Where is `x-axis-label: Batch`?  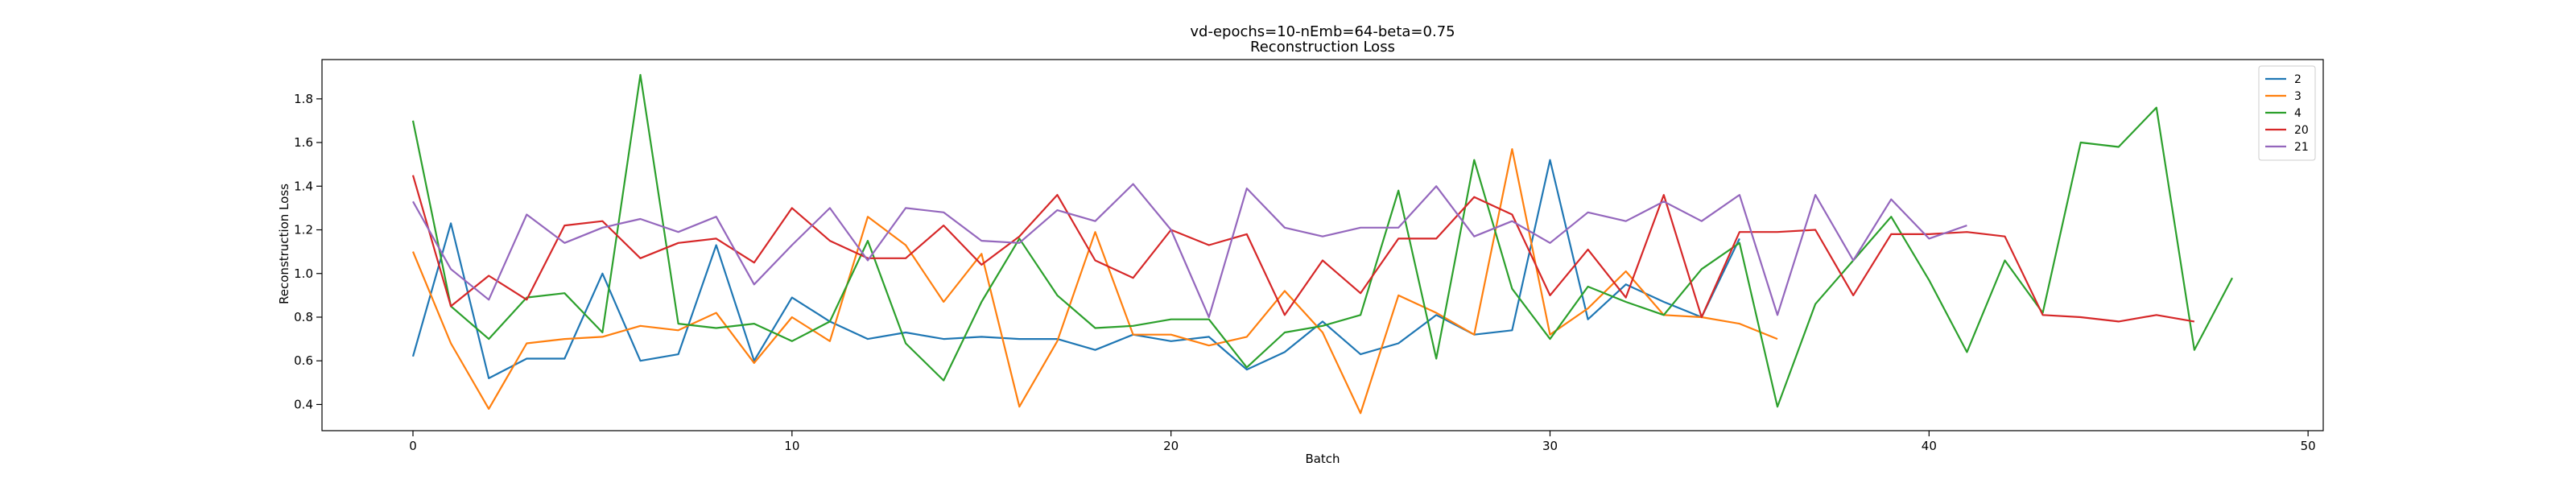
x-axis-label: Batch is located at coordinates (1322, 459).